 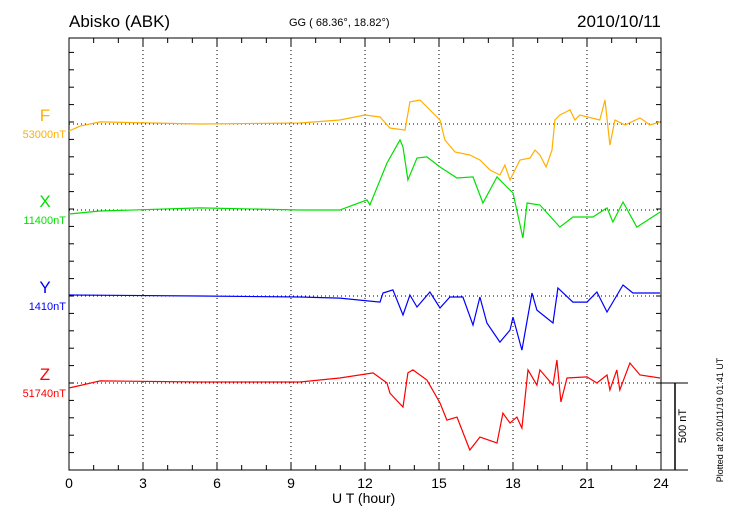 I want to click on component-label-x: X, so click(x=45, y=201).